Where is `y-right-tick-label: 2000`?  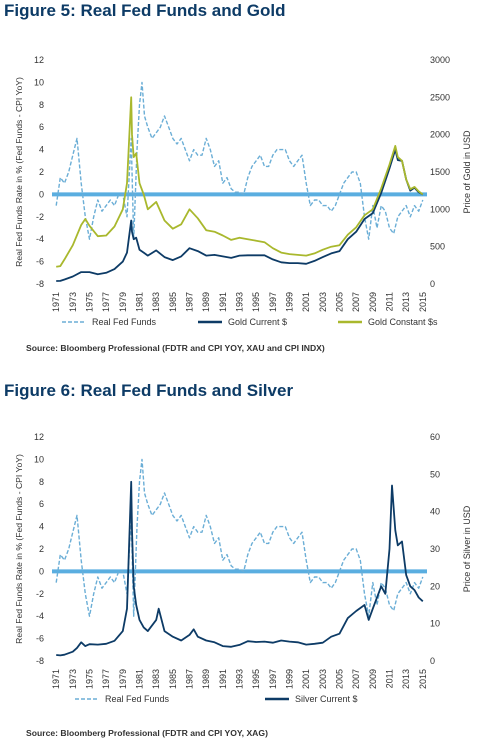 y-right-tick-label: 2000 is located at coordinates (440, 135).